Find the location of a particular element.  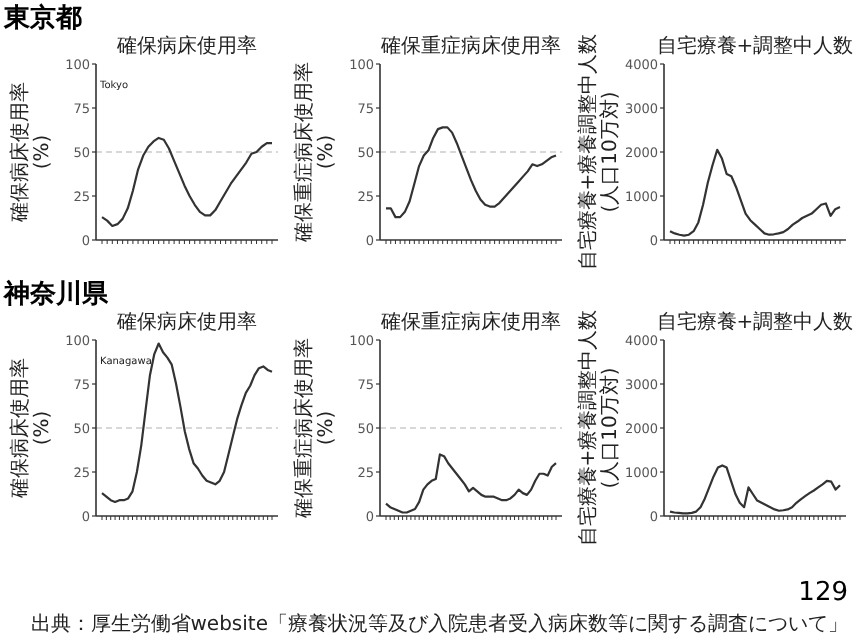

text: 東京都 is located at coordinates (42, 18).